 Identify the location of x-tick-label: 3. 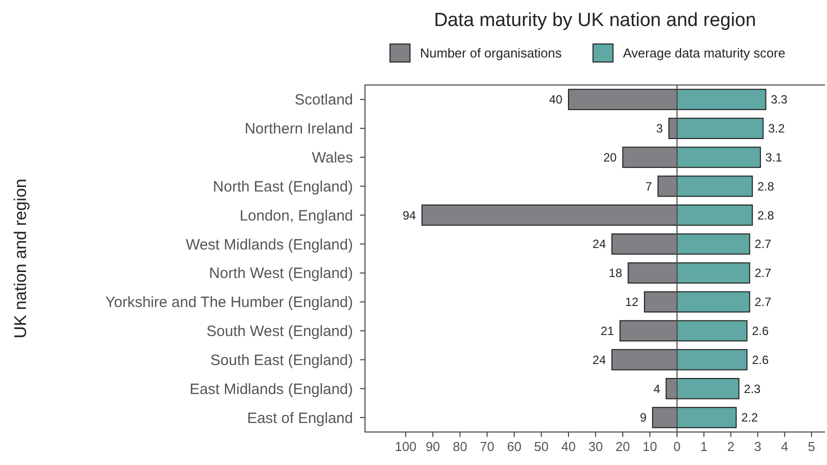
(758, 446).